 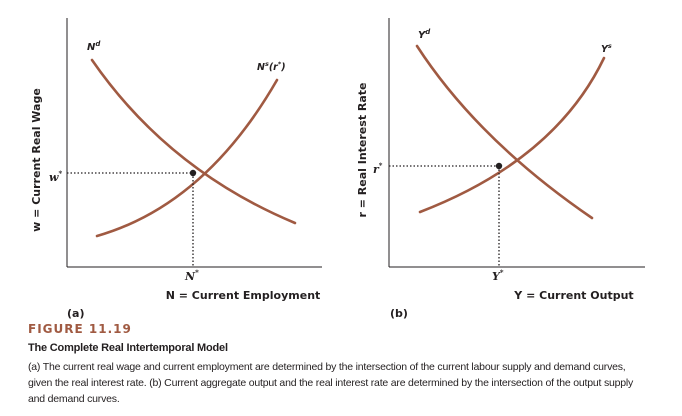 I want to click on panel-b-output-demand-curve, so click(x=504, y=132).